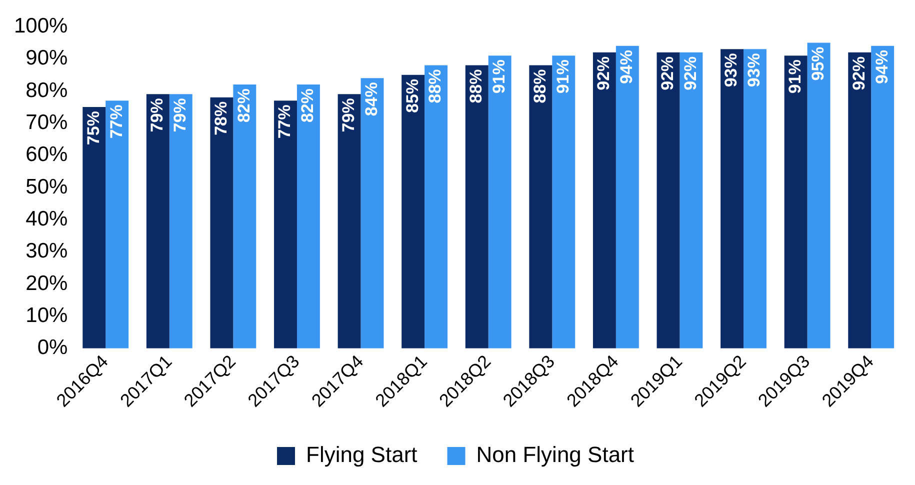 The image size is (915, 485). What do you see at coordinates (220, 118) in the screenshot?
I see `data-label: 78%` at bounding box center [220, 118].